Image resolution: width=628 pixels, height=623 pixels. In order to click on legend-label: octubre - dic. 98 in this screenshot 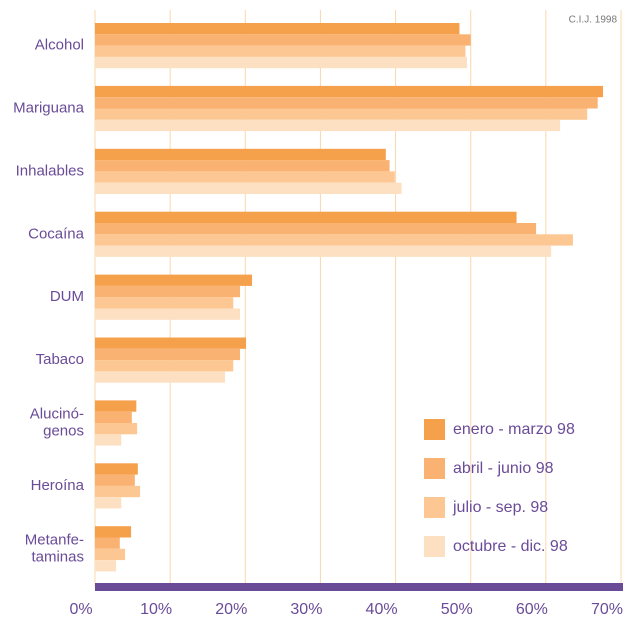, I will do `click(510, 546)`.